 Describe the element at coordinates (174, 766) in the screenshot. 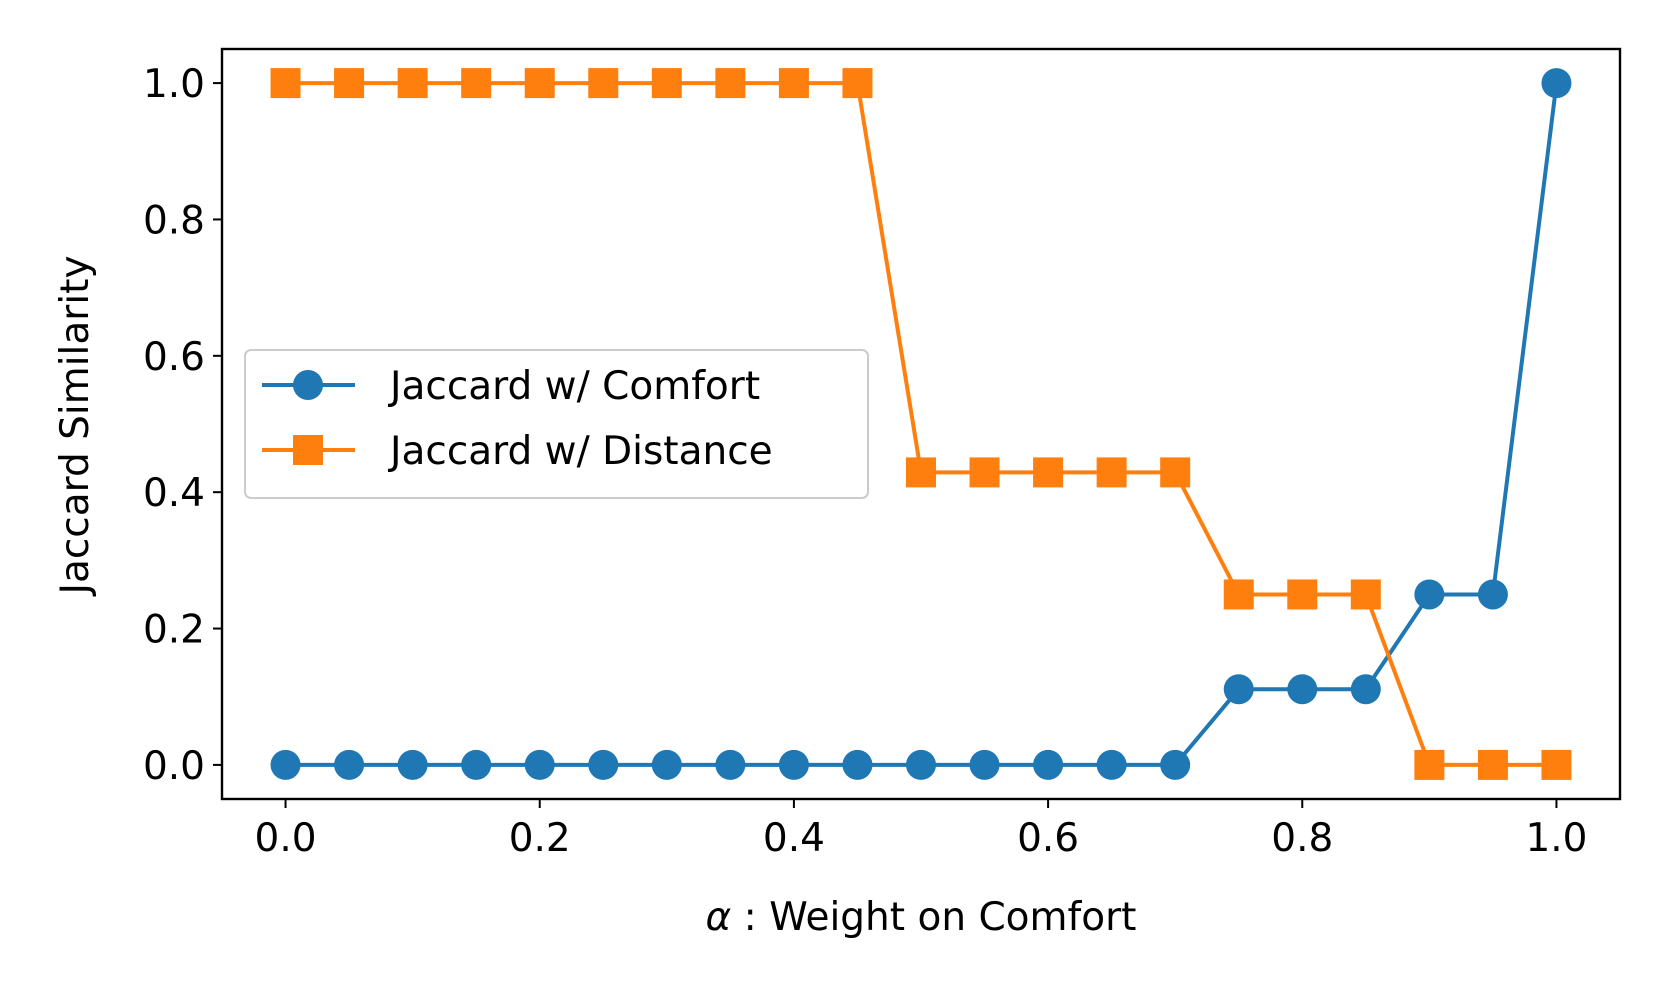

I see `y-tick-label: 0.0` at that location.